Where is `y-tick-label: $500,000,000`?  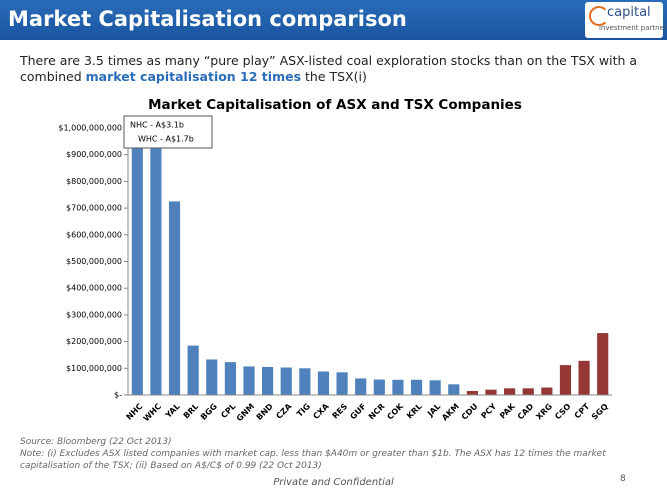 y-tick-label: $500,000,000 is located at coordinates (94, 261).